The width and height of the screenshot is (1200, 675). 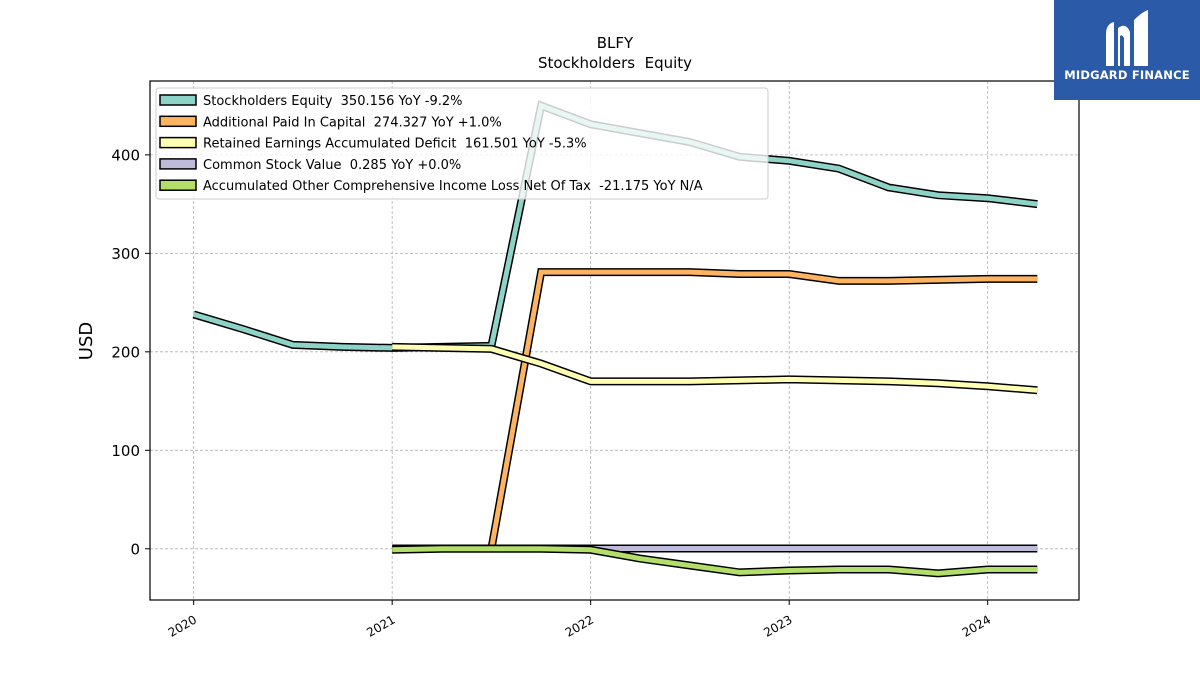 I want to click on chart-subtitle: Stockholders Equity, so click(x=615, y=63).